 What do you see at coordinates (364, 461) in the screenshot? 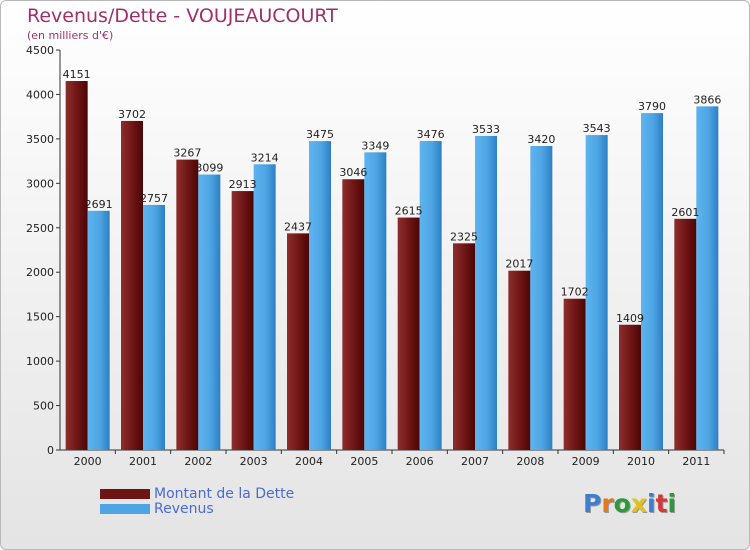
I see `x-tick-label: 2005` at bounding box center [364, 461].